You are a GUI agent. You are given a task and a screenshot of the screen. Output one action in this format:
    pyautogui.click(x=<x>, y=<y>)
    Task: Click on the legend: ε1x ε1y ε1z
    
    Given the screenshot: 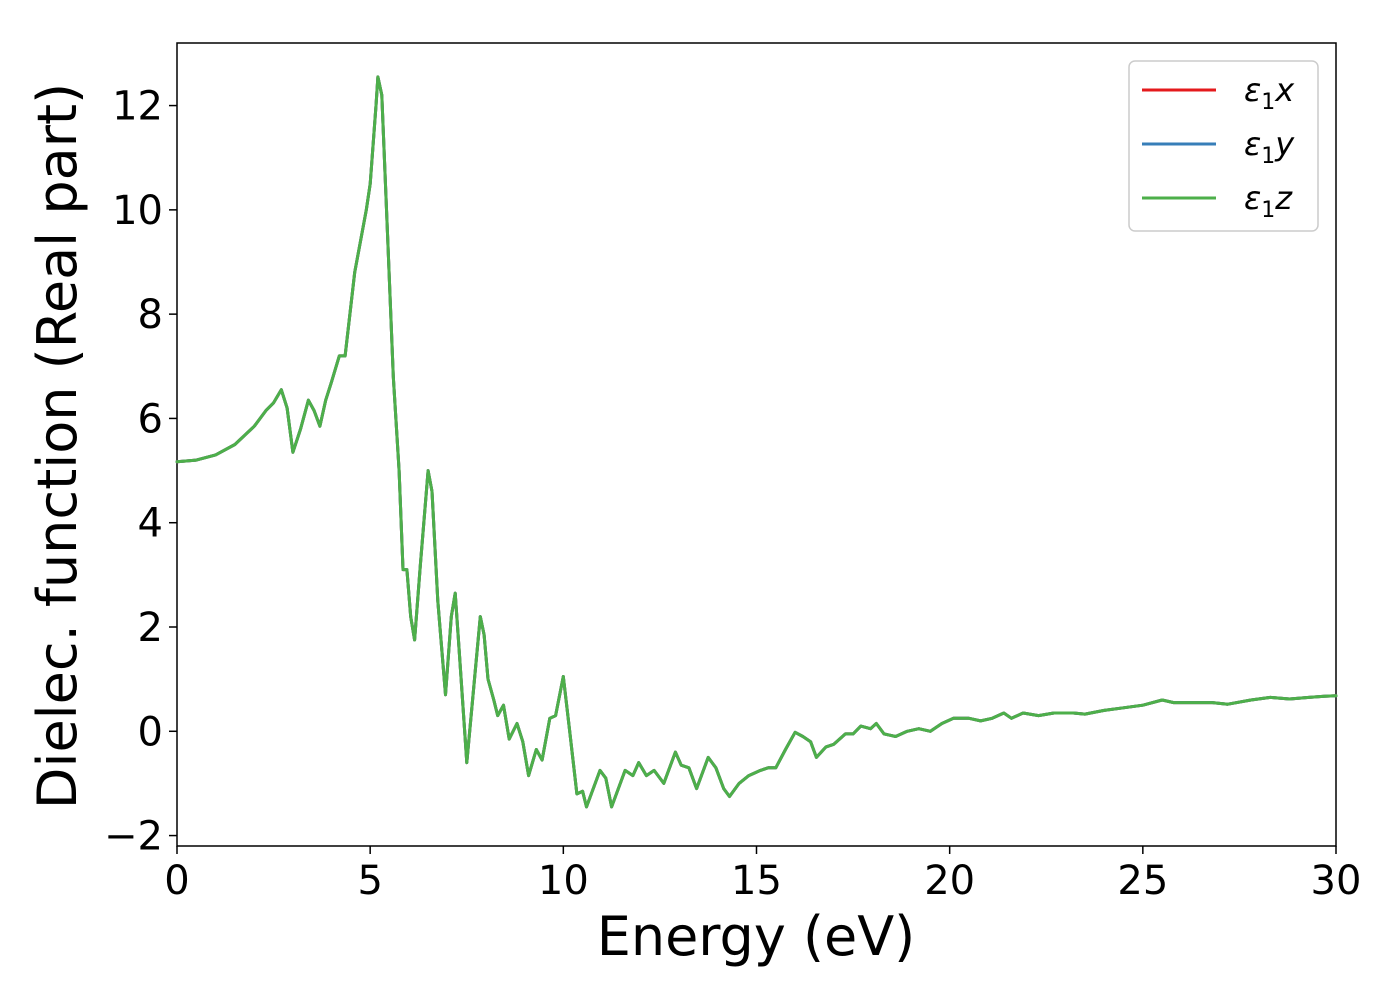 What is the action you would take?
    pyautogui.click(x=1223, y=146)
    